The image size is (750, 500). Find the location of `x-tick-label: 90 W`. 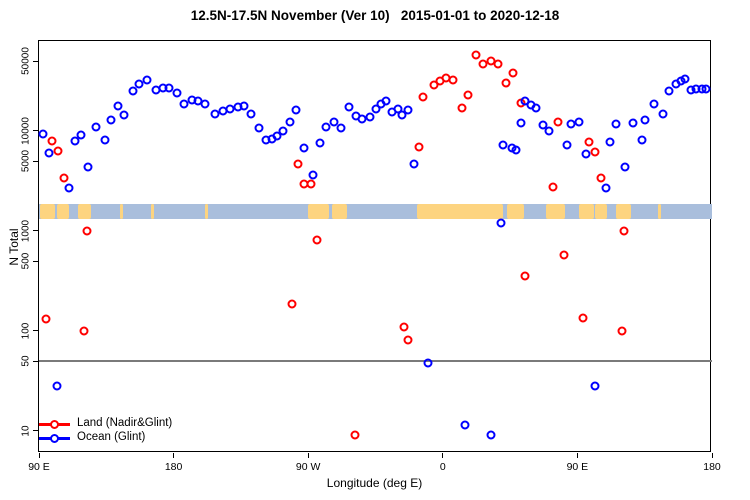

x-tick-label: 90 W is located at coordinates (308, 467).